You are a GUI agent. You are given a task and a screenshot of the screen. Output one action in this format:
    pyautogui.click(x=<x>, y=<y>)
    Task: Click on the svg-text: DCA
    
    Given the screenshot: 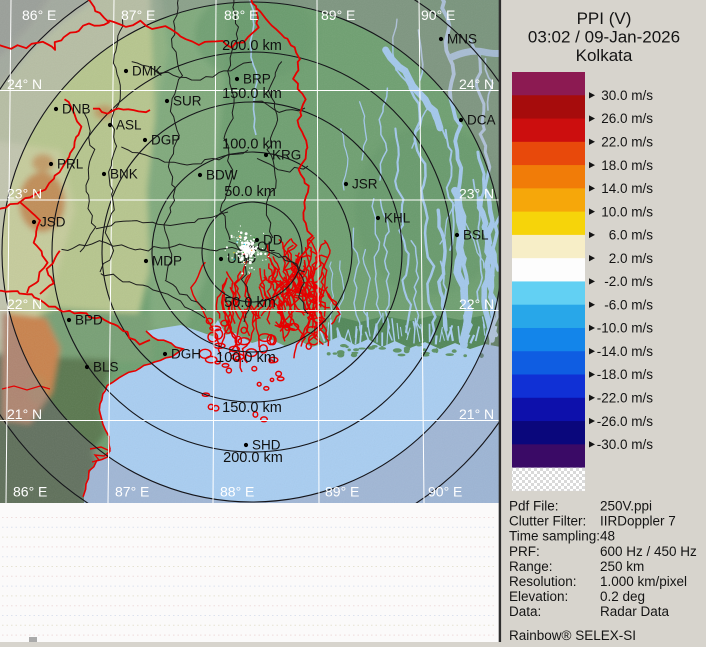 What is the action you would take?
    pyautogui.click(x=481, y=120)
    